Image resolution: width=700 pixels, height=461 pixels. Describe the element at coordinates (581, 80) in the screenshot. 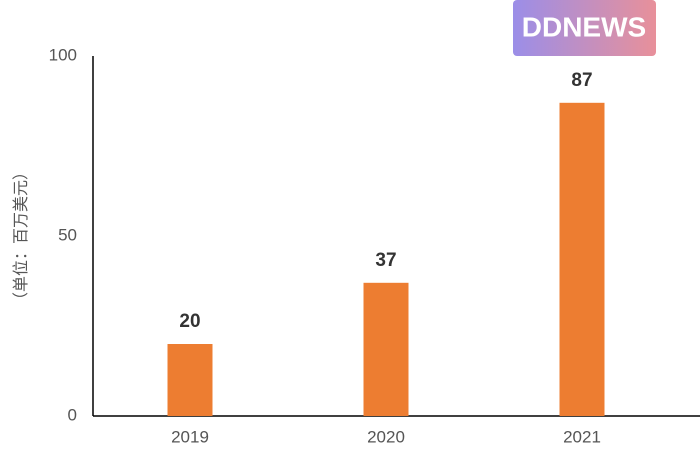

I see `value-label: 87` at that location.